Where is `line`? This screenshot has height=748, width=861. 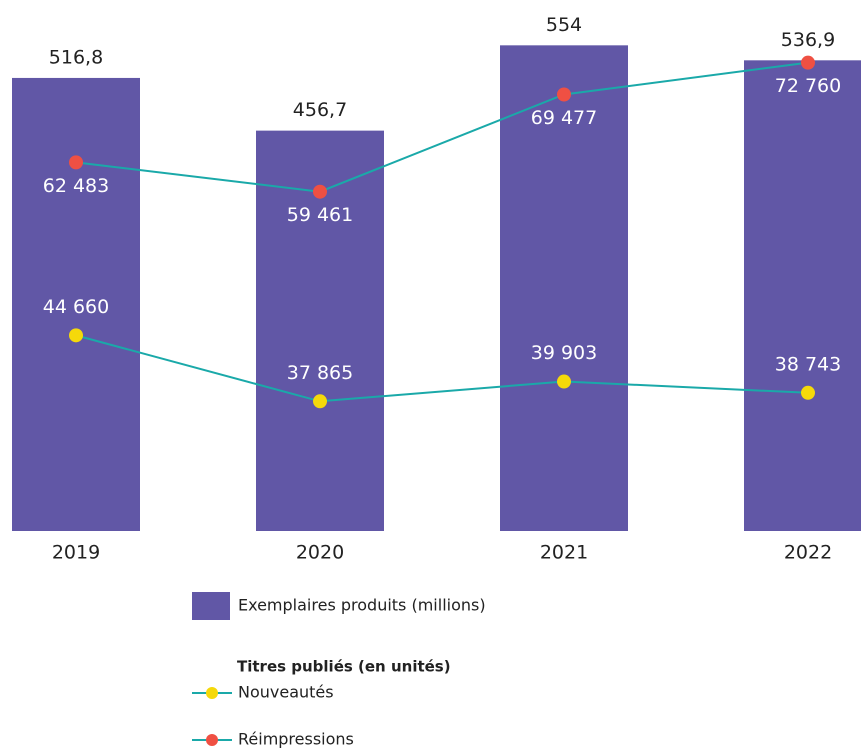
line is located at coordinates (442, 368).